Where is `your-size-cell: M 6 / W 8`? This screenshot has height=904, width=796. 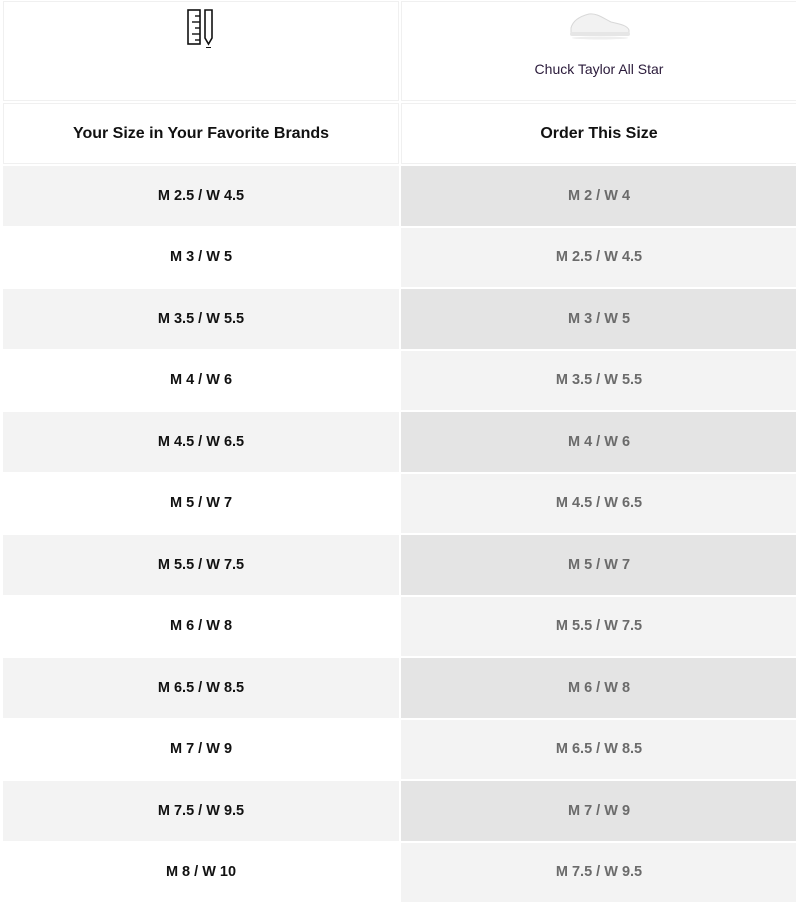 your-size-cell: M 6 / W 8 is located at coordinates (201, 626).